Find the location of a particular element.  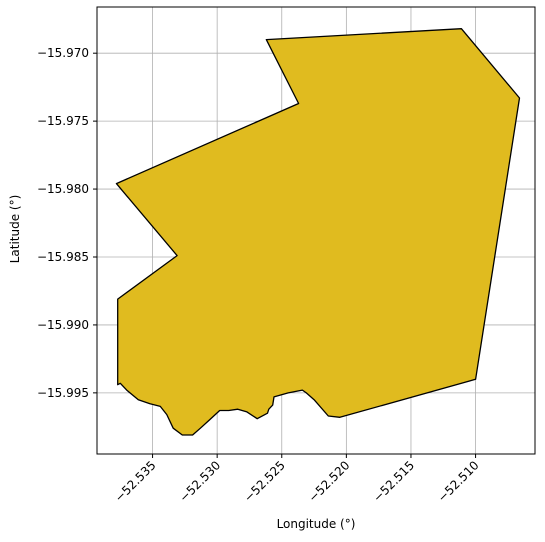

x-tick-label: −52.520 is located at coordinates (329, 481).